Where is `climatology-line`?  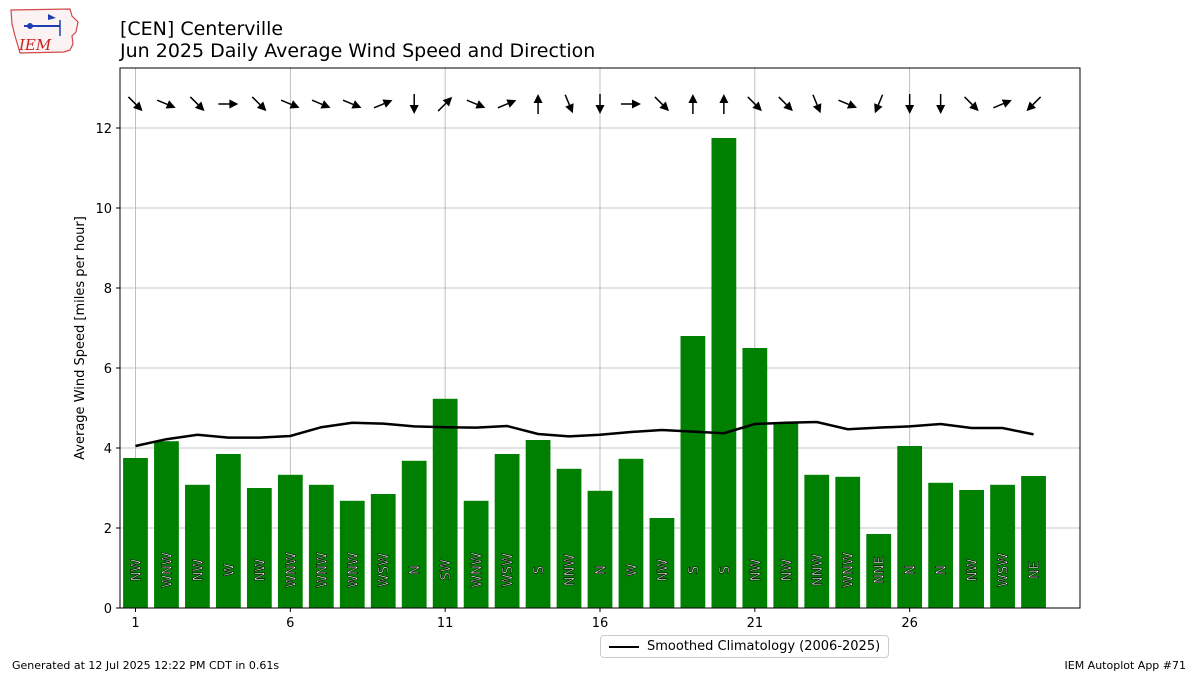 climatology-line is located at coordinates (584, 434).